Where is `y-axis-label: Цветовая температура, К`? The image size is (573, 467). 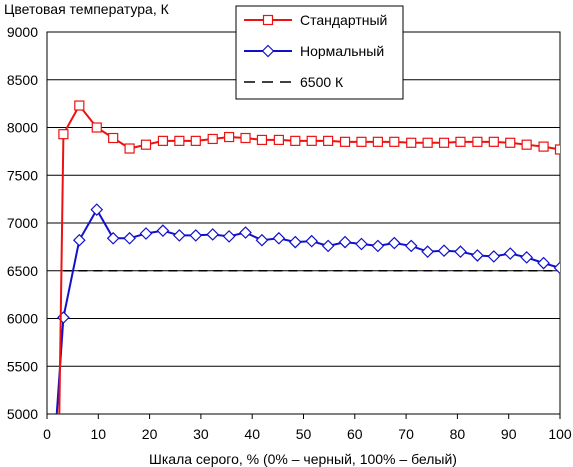 y-axis-label: Цветовая температура, К is located at coordinates (87, 9).